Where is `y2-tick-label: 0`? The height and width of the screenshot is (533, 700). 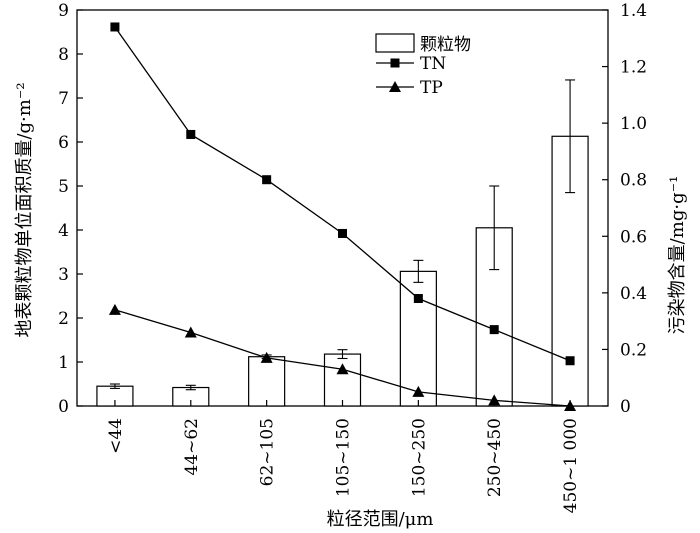 y2-tick-label: 0 is located at coordinates (625, 407).